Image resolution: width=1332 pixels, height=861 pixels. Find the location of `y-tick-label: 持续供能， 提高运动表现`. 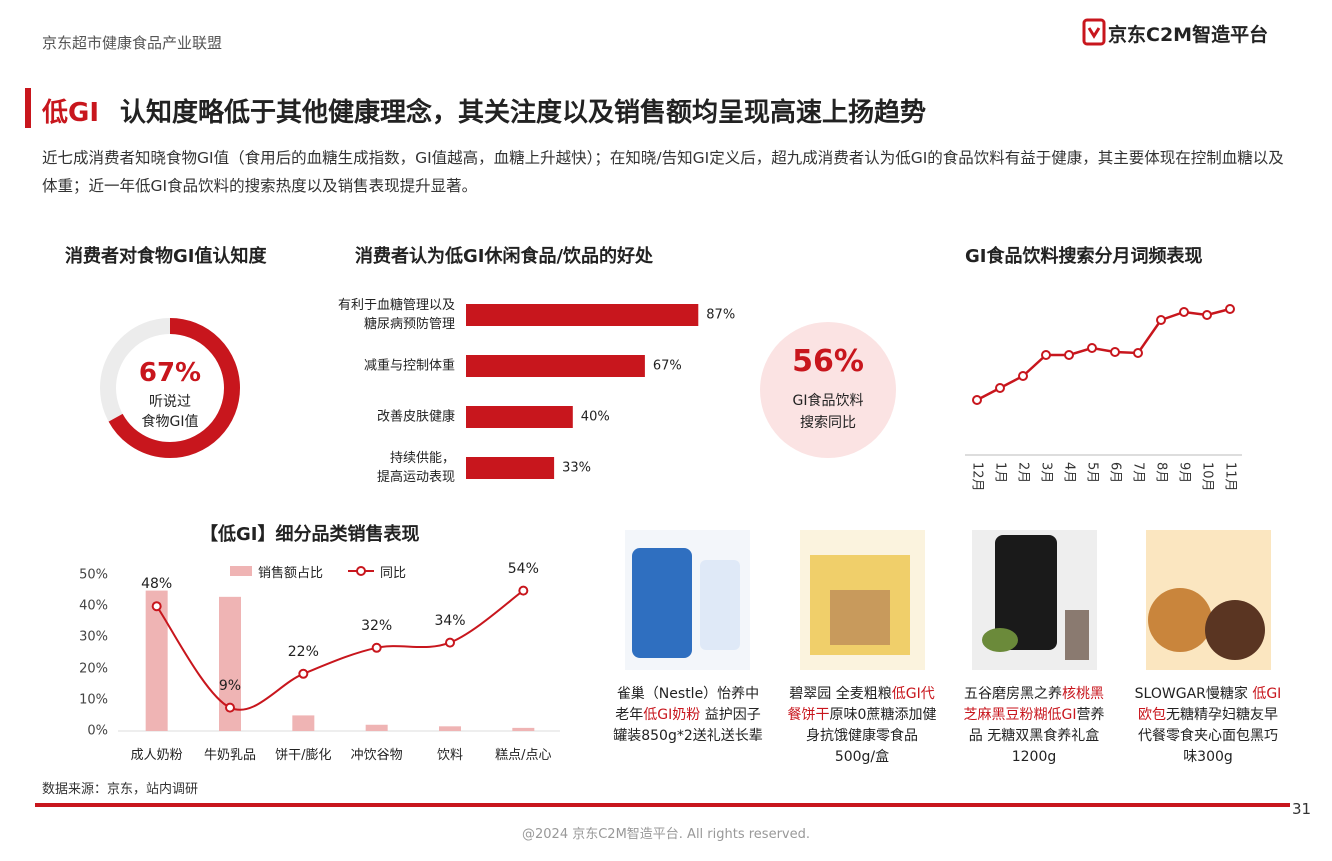

y-tick-label: 持续供能， 提高运动表现 is located at coordinates (415, 468).